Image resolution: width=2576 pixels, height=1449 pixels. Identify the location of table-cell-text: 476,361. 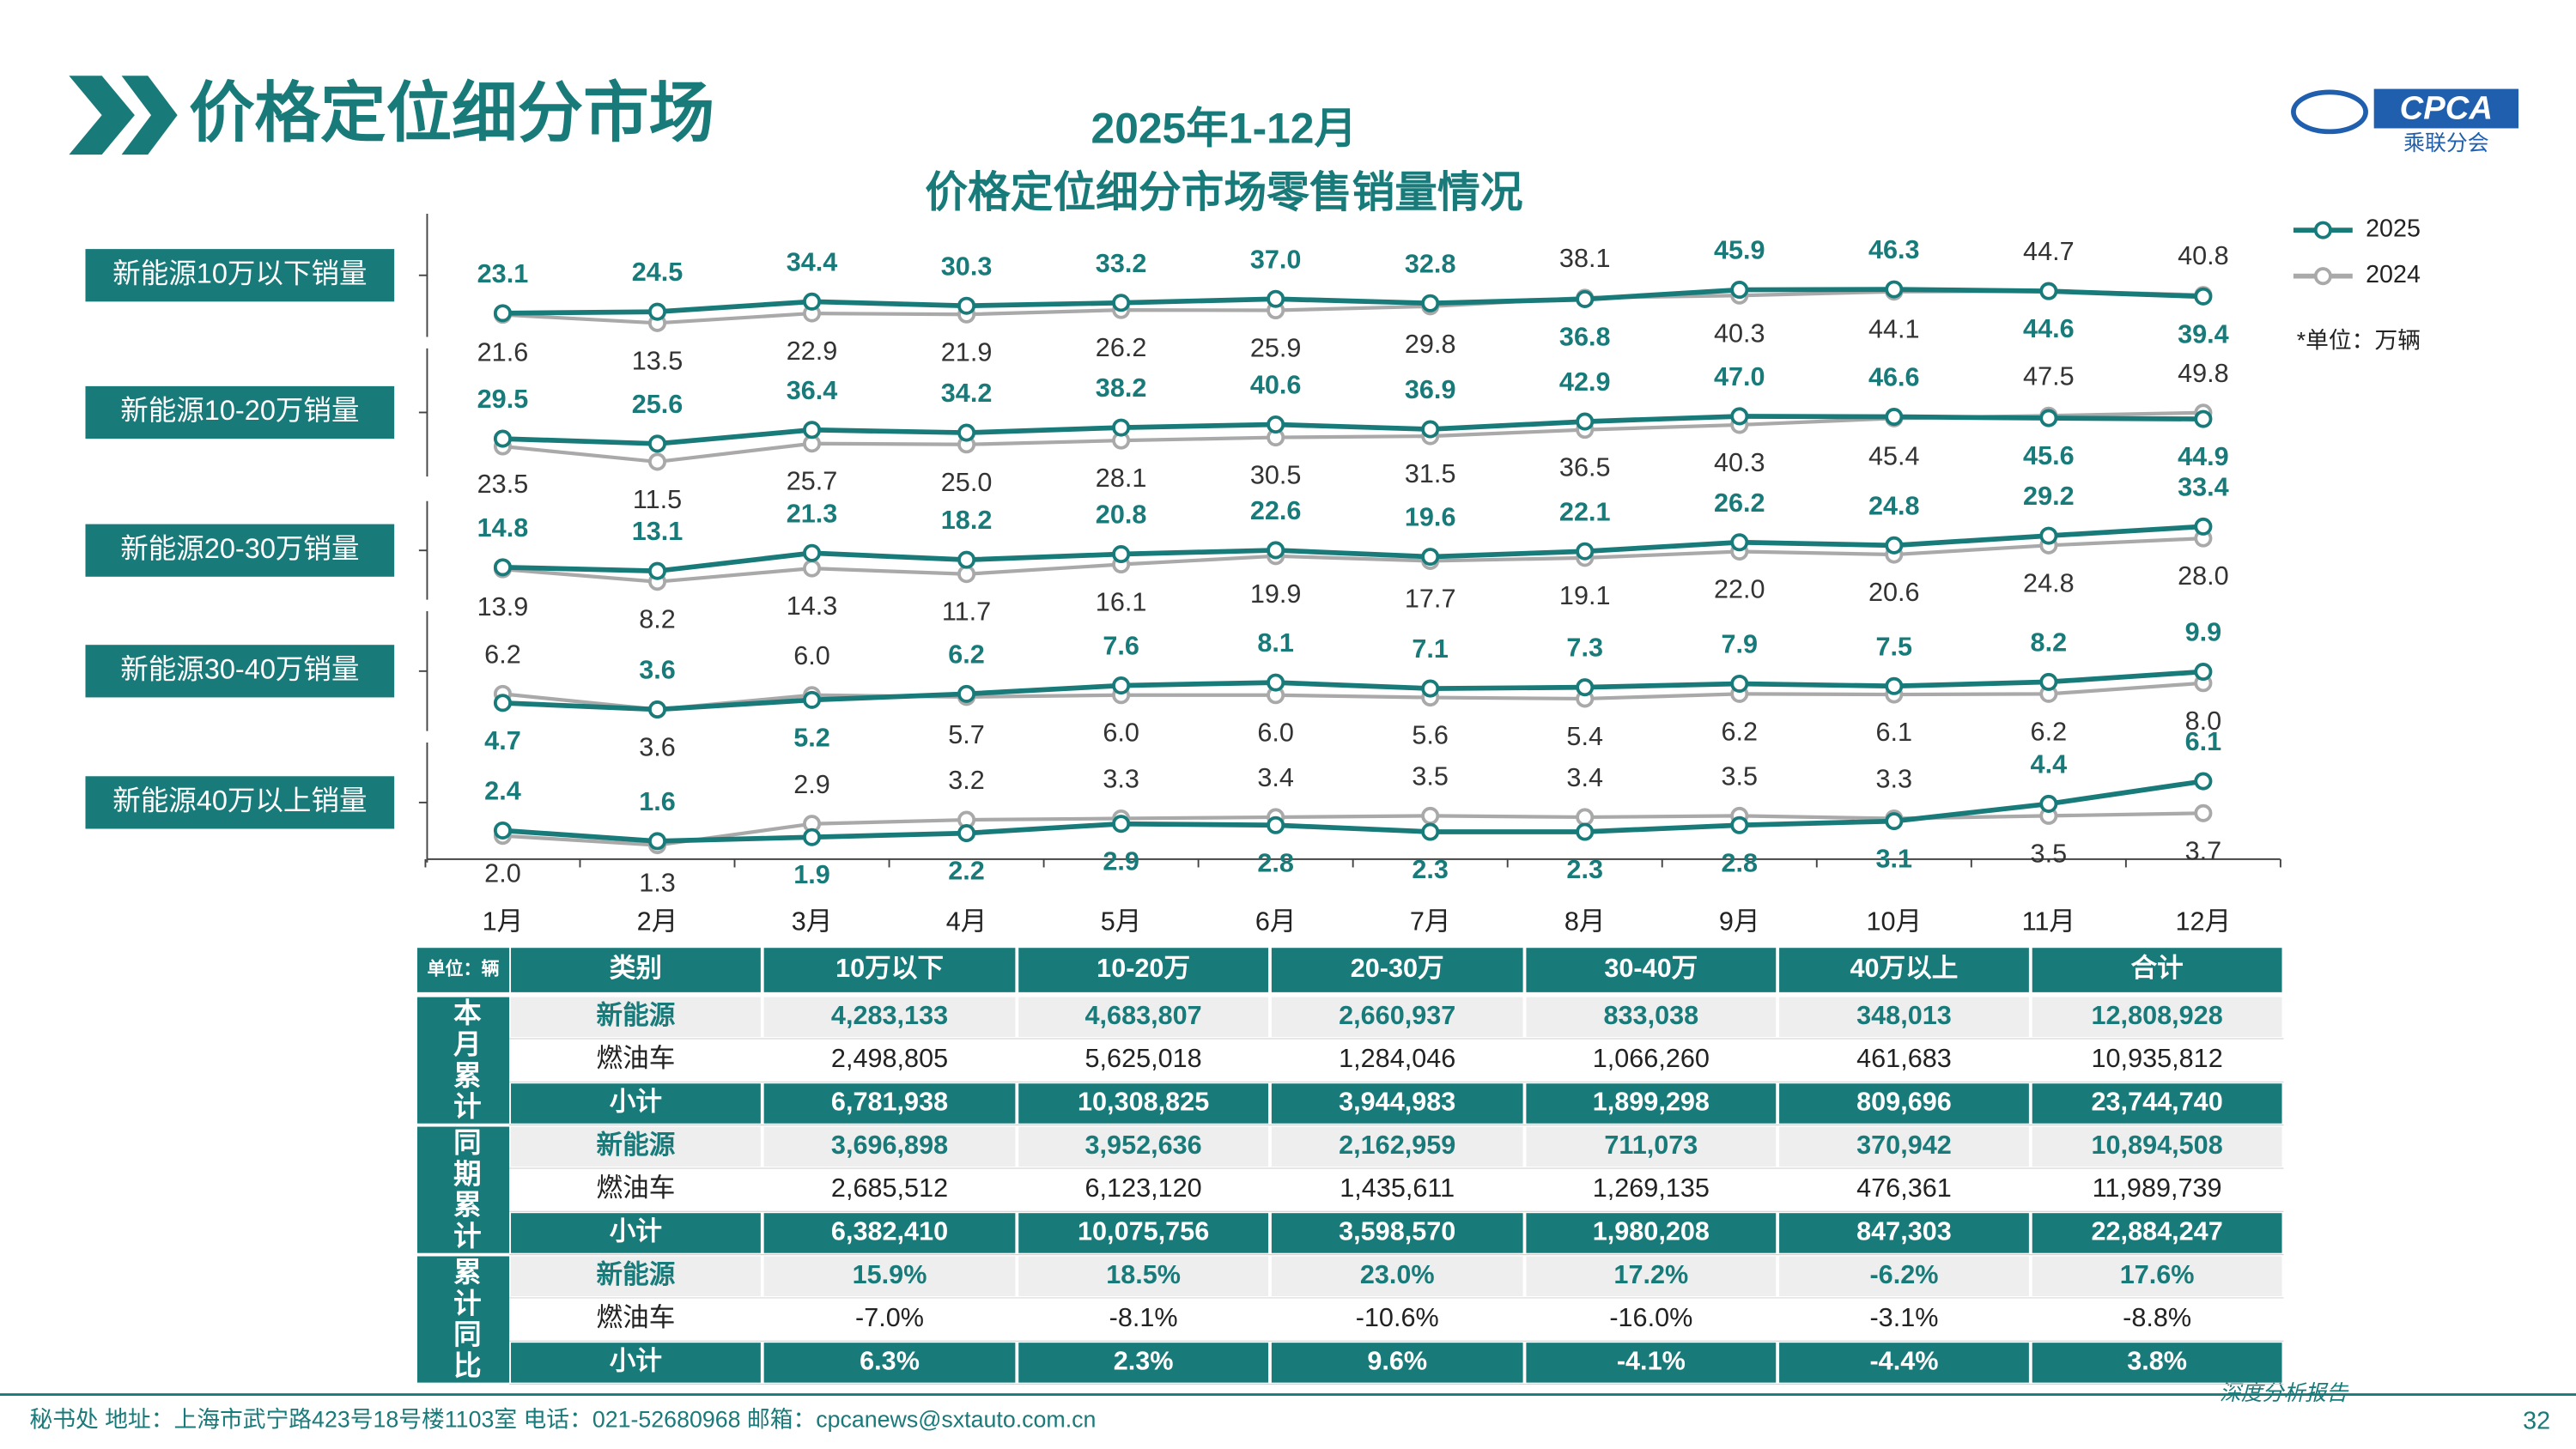
(1904, 1188).